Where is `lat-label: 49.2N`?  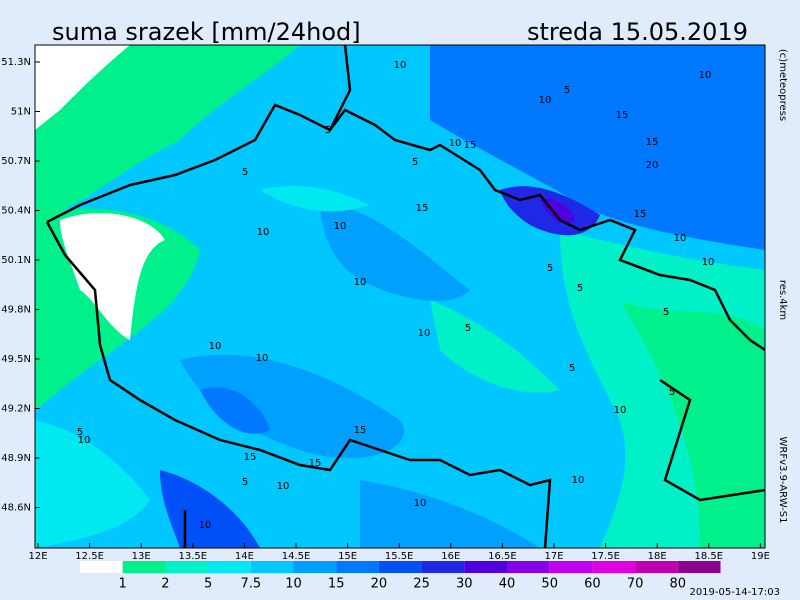
lat-label: 49.2N is located at coordinates (16, 409).